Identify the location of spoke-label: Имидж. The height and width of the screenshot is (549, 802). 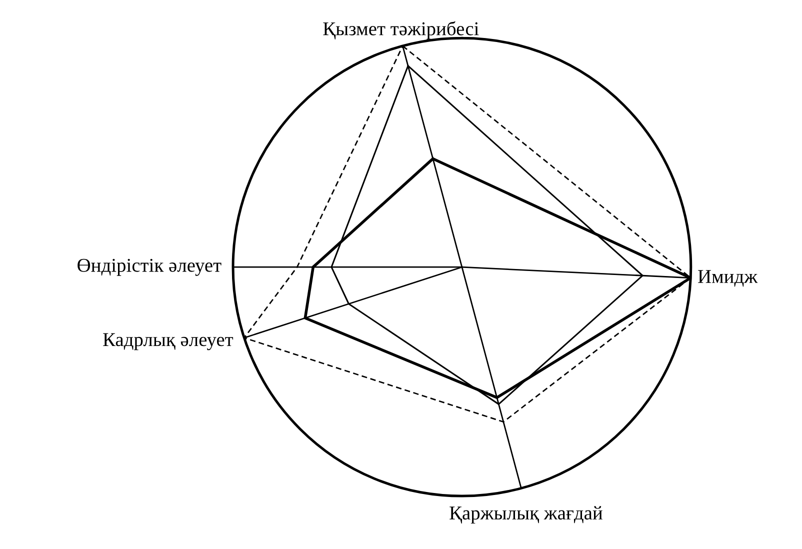
(728, 278).